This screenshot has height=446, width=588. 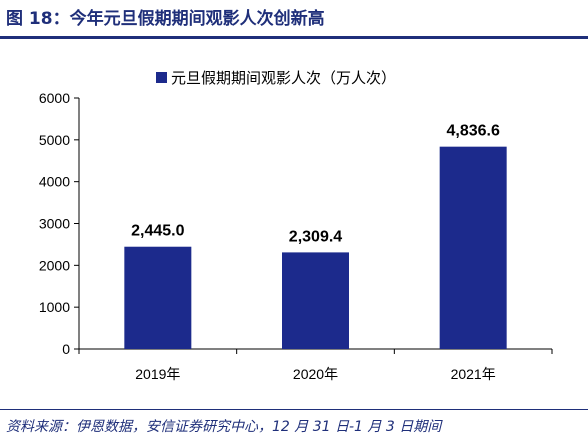 I want to click on data-label: 4,836.6, so click(x=472, y=131).